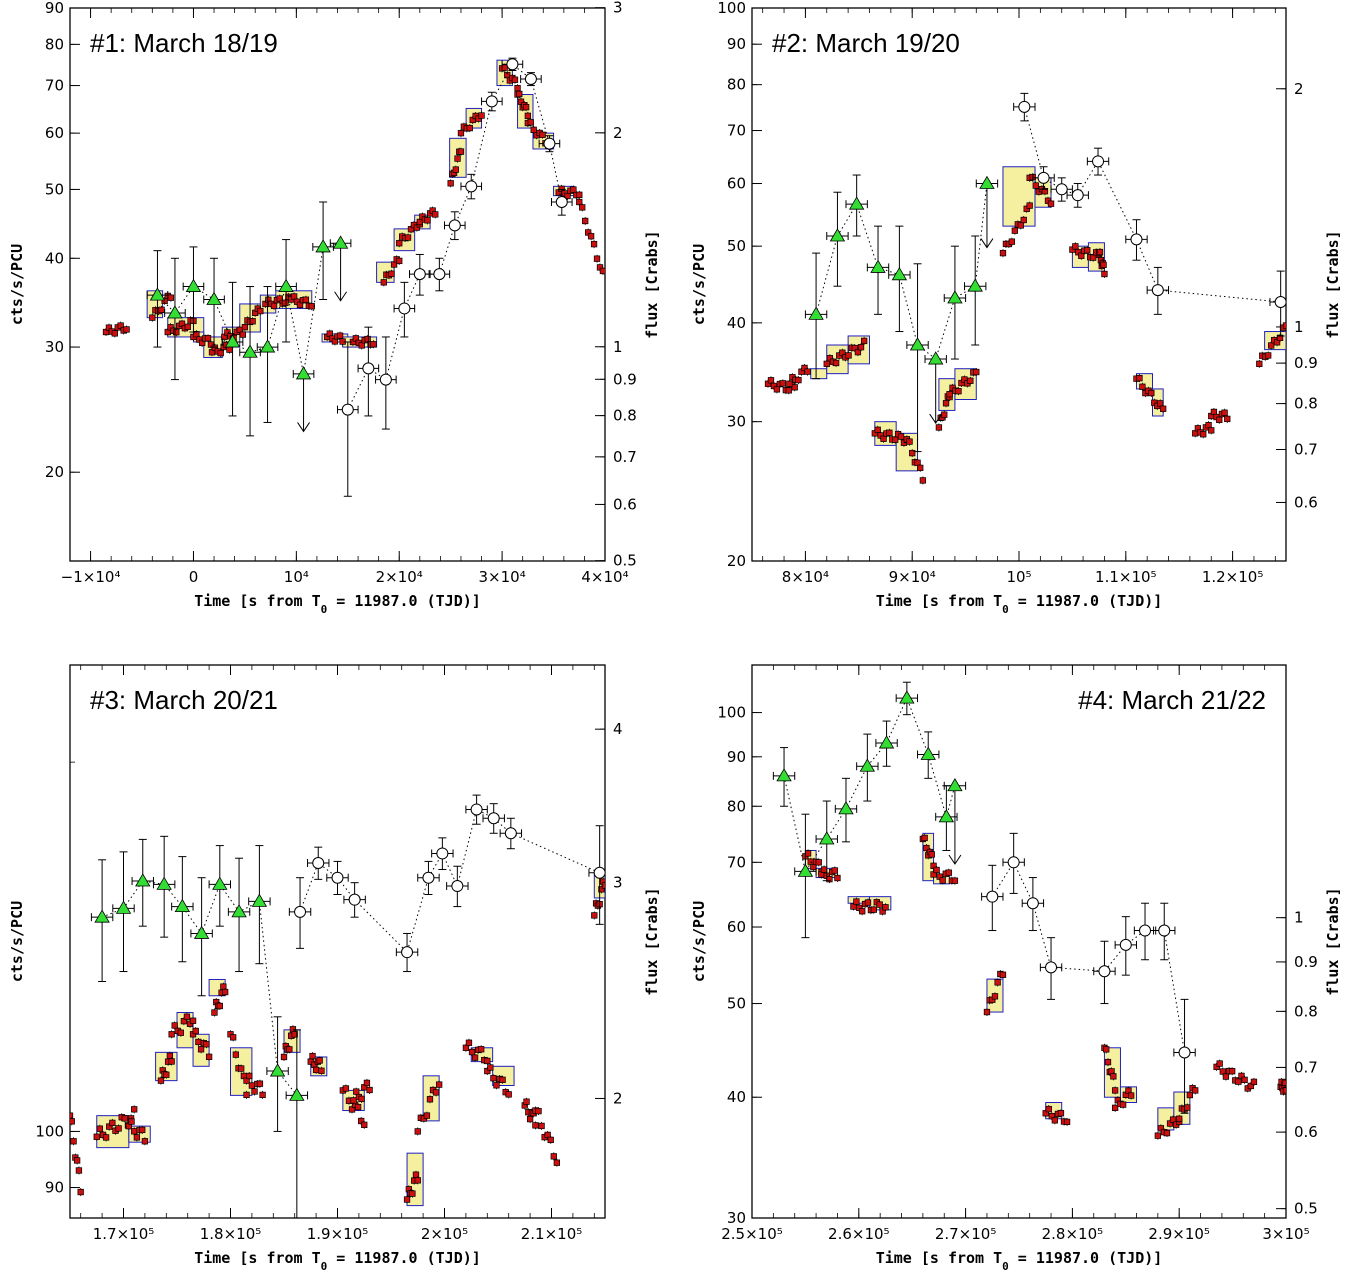  Describe the element at coordinates (1306, 1067) in the screenshot. I see `flux-tick-label: 0.7` at that location.